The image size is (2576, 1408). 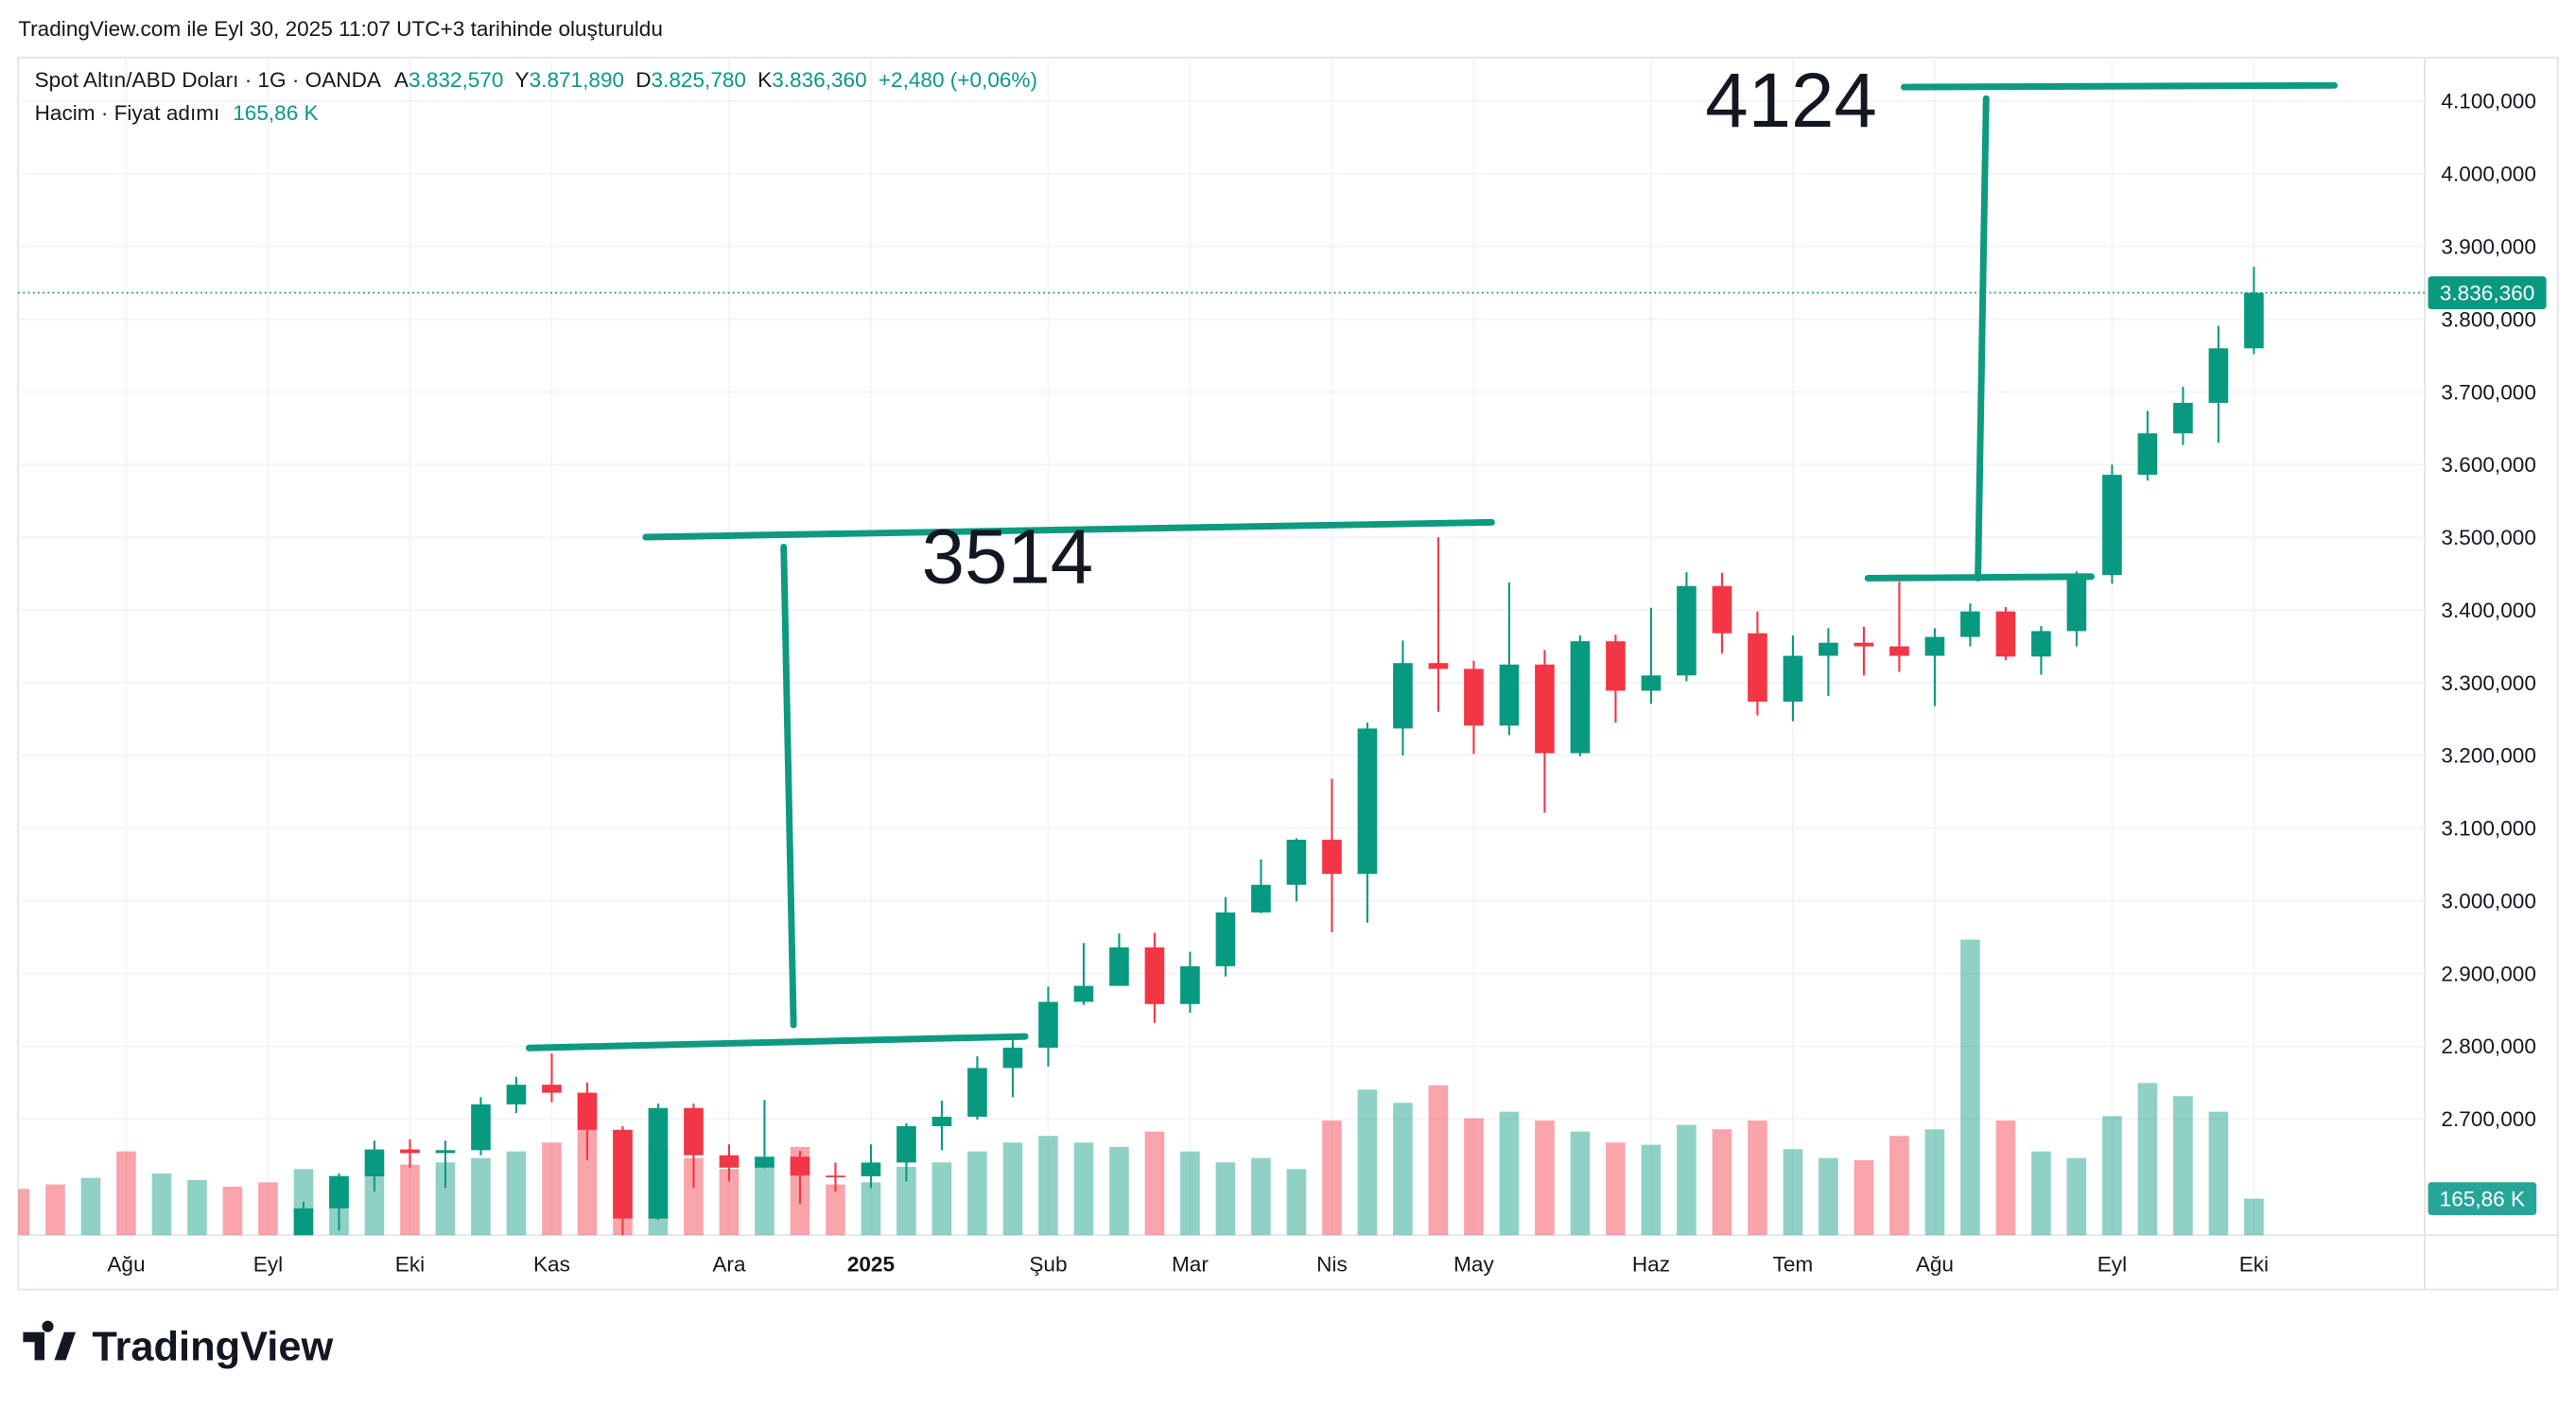 I want to click on x-tick-label: Mar, so click(x=1190, y=1265).